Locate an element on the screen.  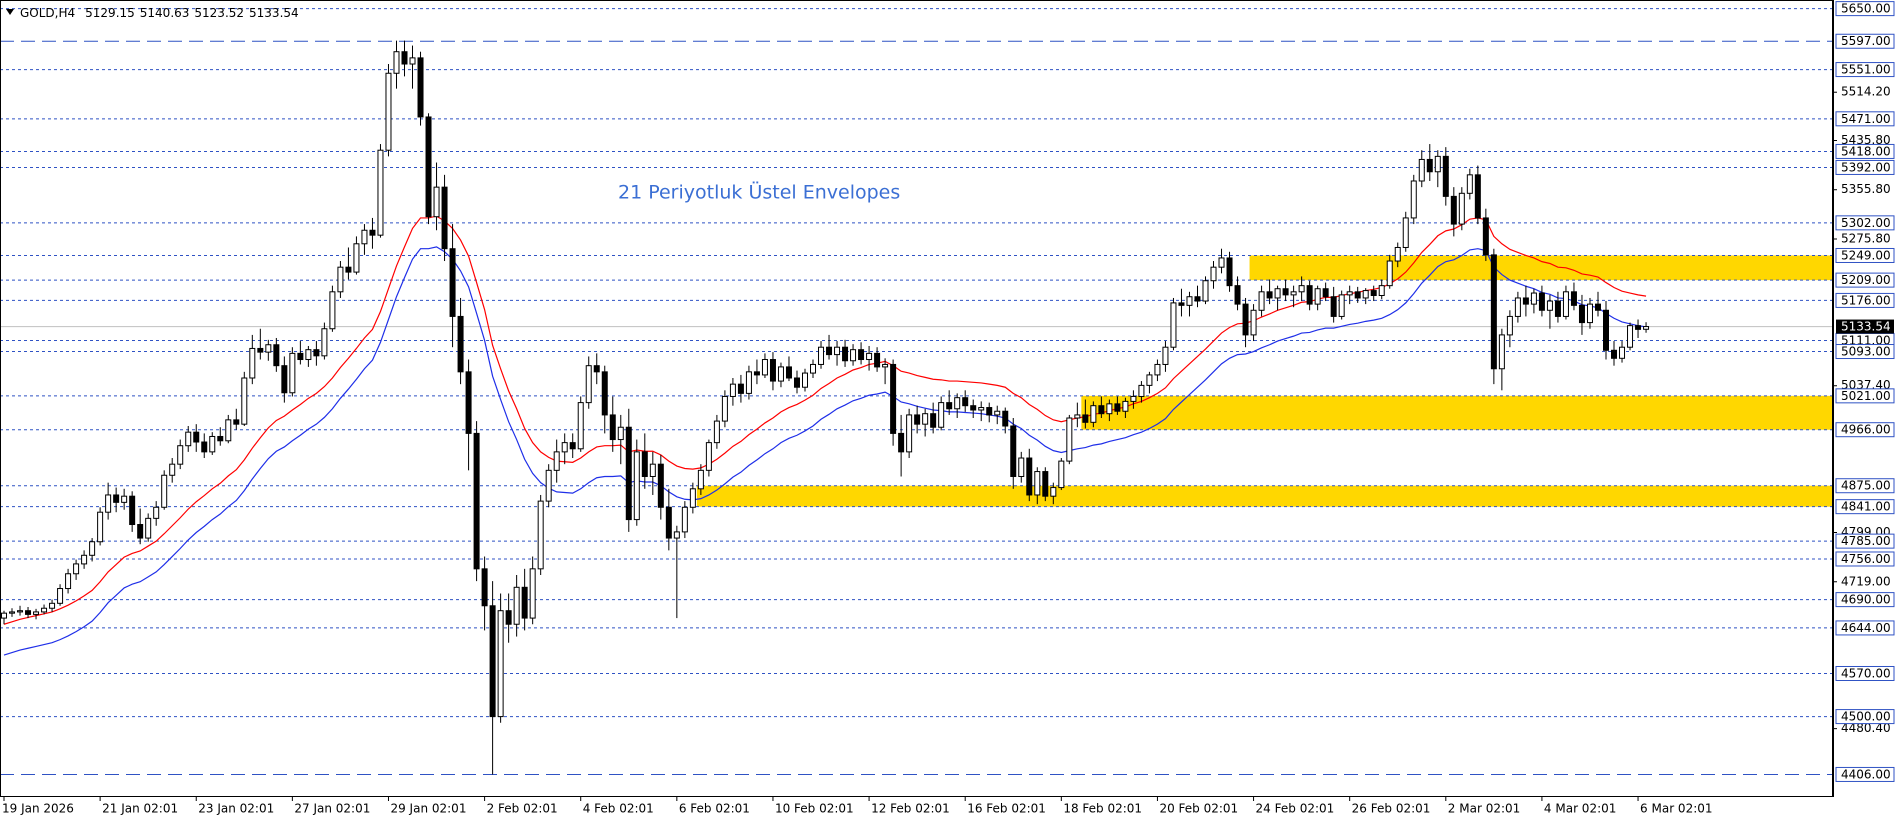
price-label-box is located at coordinates (1865, 326).